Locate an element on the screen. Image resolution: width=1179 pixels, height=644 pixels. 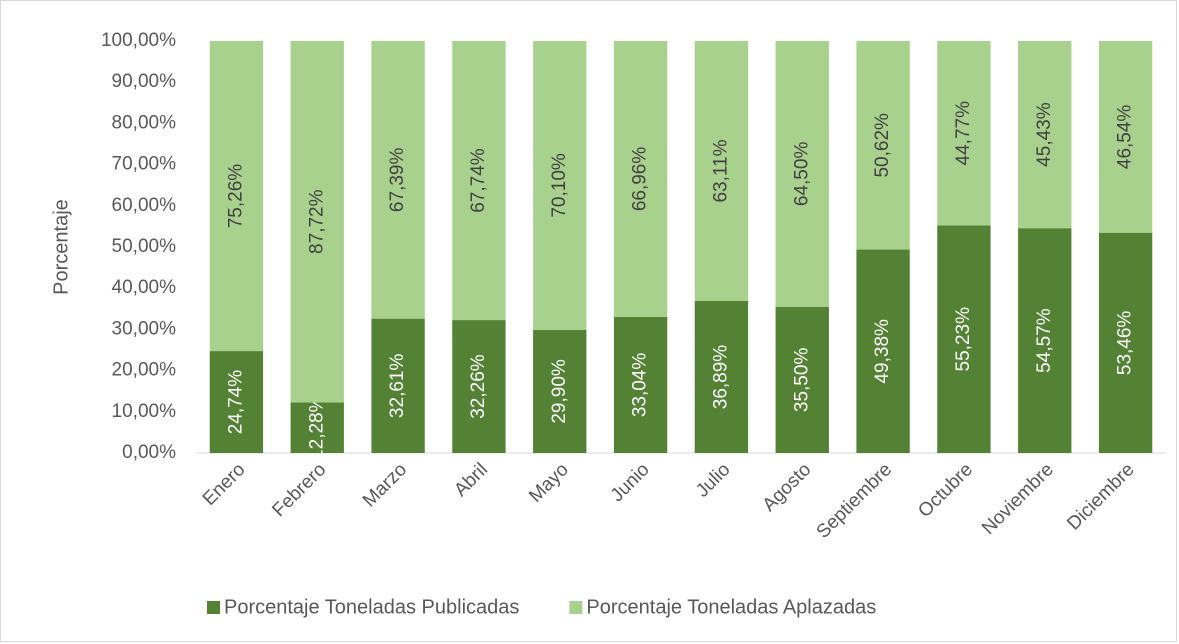
y-tick-label: 20,00% is located at coordinates (144, 370).